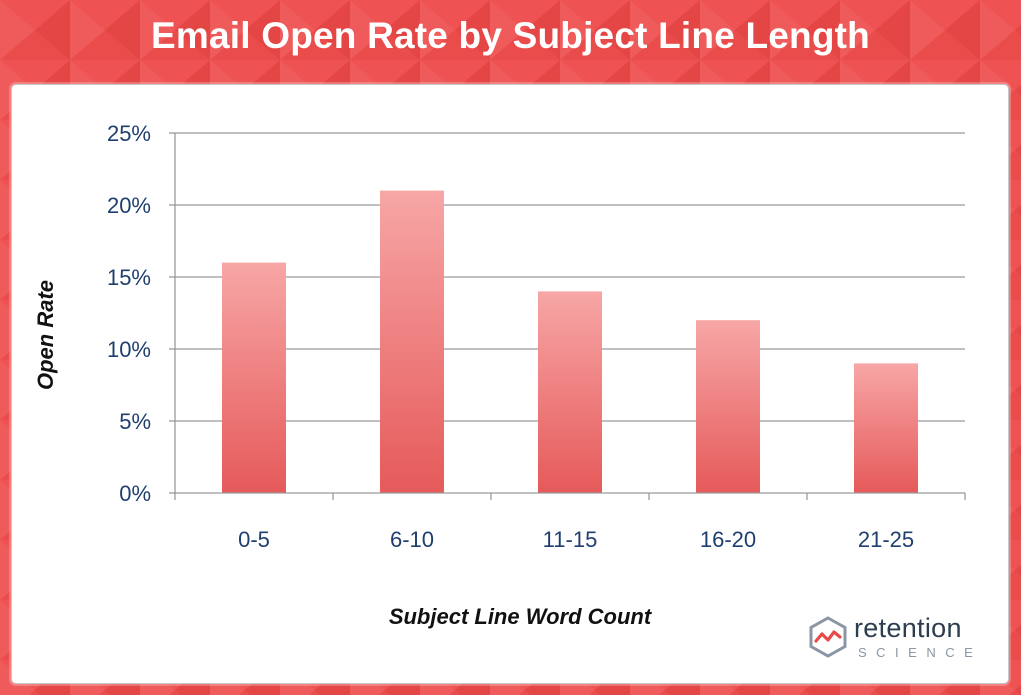 The width and height of the screenshot is (1021, 695). Describe the element at coordinates (828, 637) in the screenshot. I see `retention-science-logo-icon` at that location.